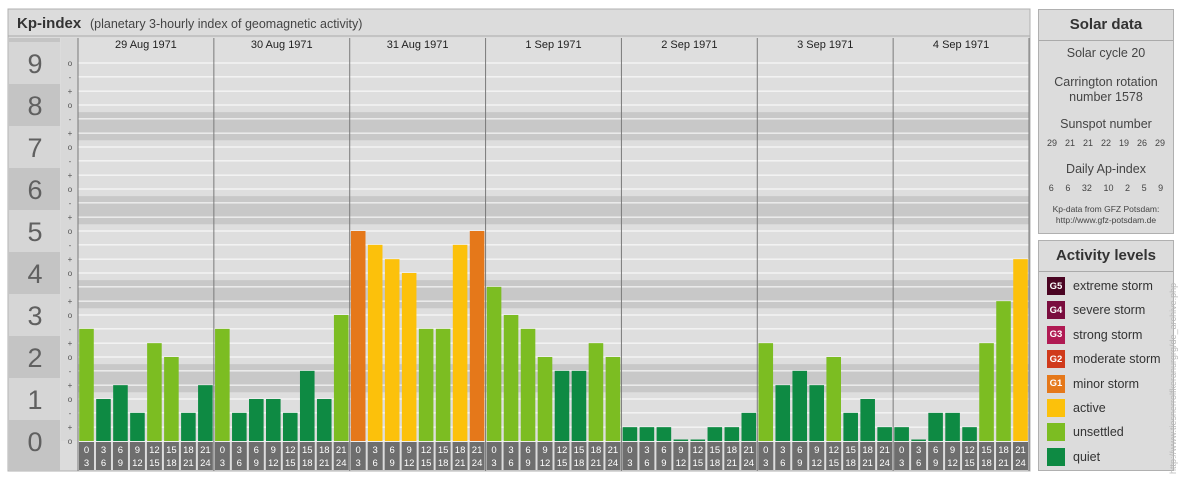  I want to click on y-axis-band, so click(34, 231).